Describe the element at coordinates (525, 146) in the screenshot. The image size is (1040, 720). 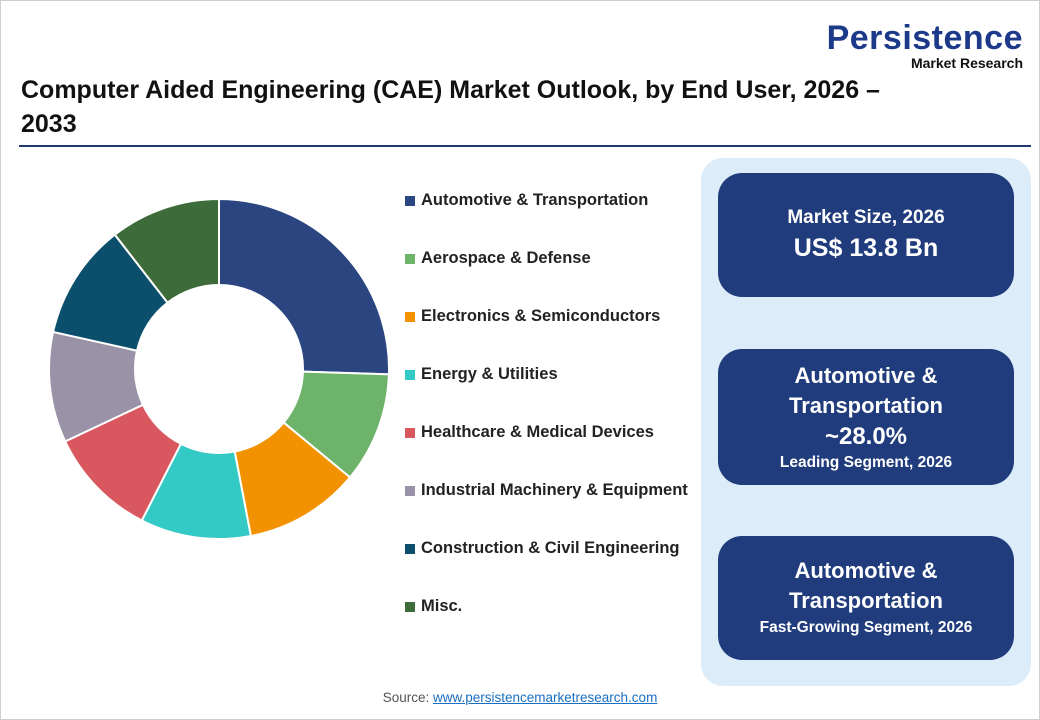
I see `title-divider` at that location.